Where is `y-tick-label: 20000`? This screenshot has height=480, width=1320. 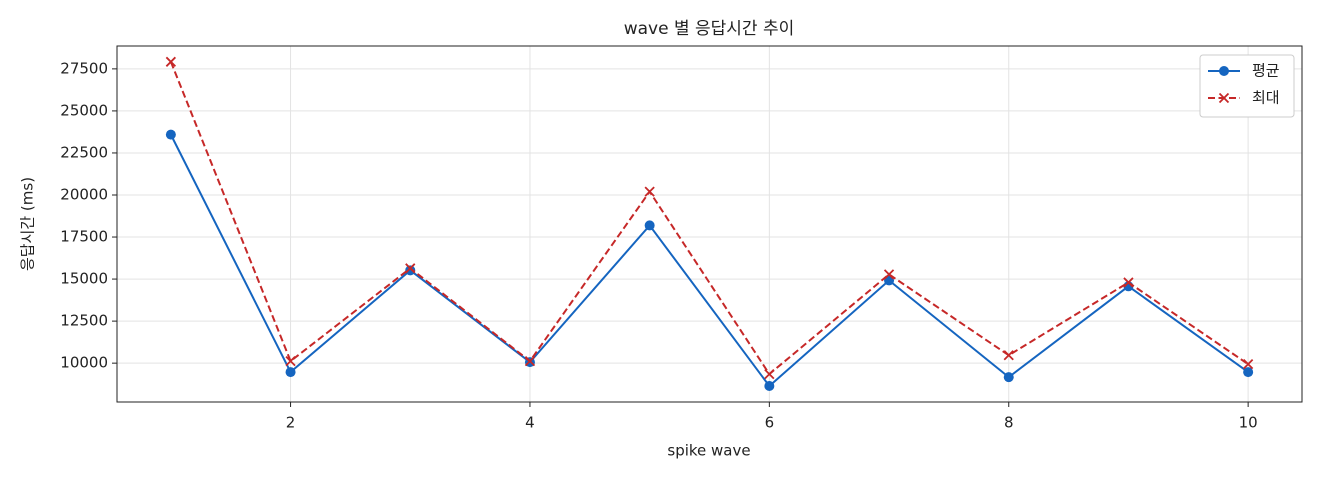 y-tick-label: 20000 is located at coordinates (84, 194).